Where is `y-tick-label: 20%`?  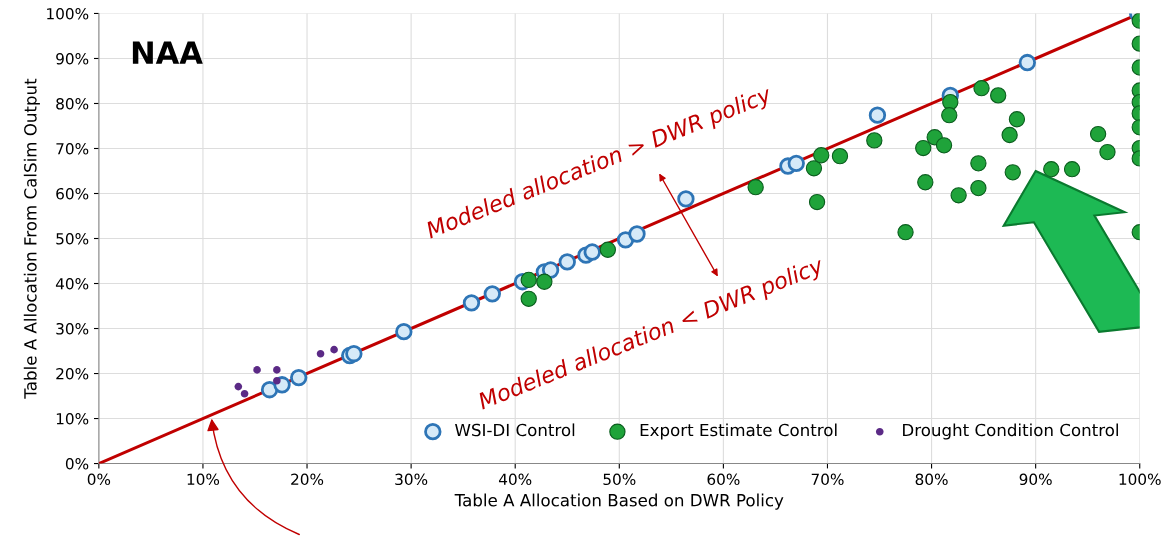
y-tick-label: 20% is located at coordinates (72, 373).